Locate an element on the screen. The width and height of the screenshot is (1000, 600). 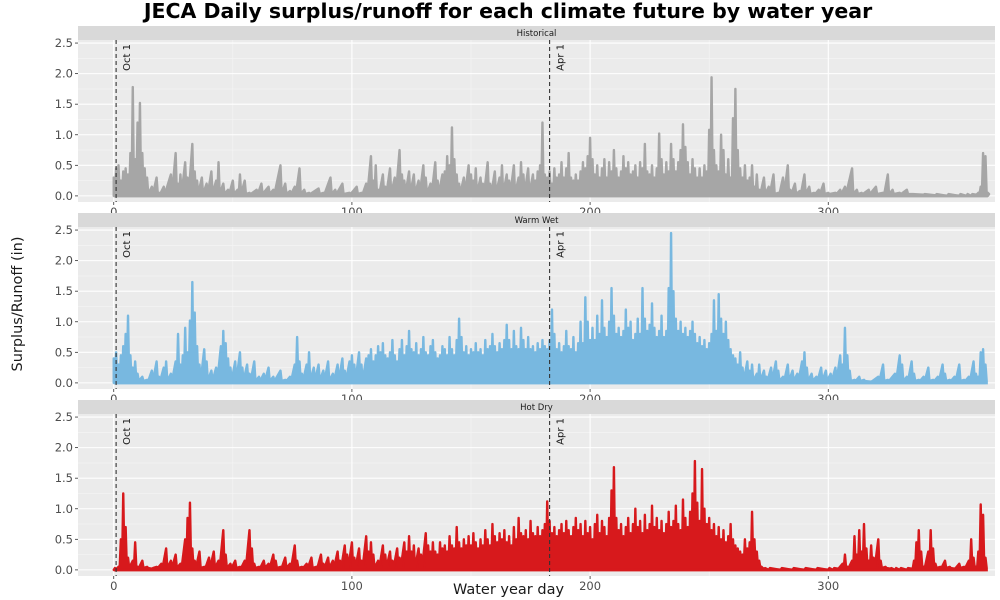
x-tick-label: 300 is located at coordinates (828, 586).